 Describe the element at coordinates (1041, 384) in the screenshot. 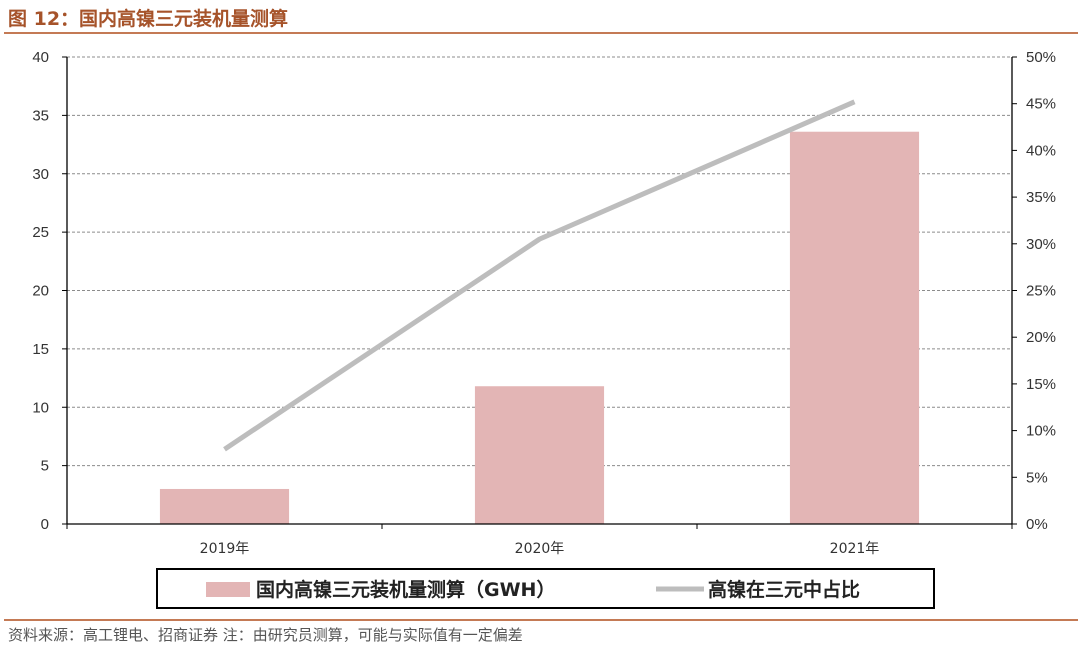

I see `y-right-tick-label: 15%` at that location.